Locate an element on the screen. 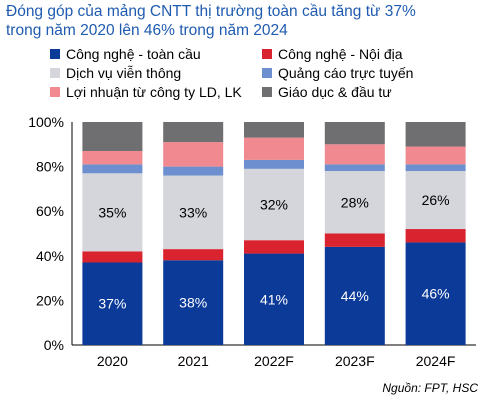 Image resolution: width=486 pixels, height=403 pixels. legend-item-education: Giáo dục & đầu tư is located at coordinates (327, 92).